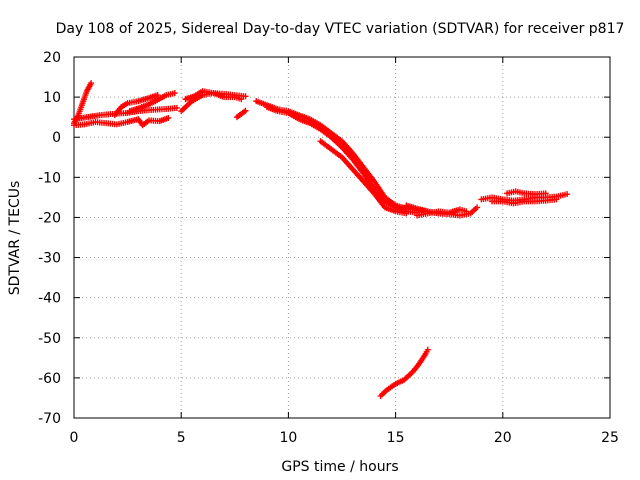 Image resolution: width=640 pixels, height=480 pixels. Describe the element at coordinates (49, 299) in the screenshot. I see `y-tick-label: -40` at that location.